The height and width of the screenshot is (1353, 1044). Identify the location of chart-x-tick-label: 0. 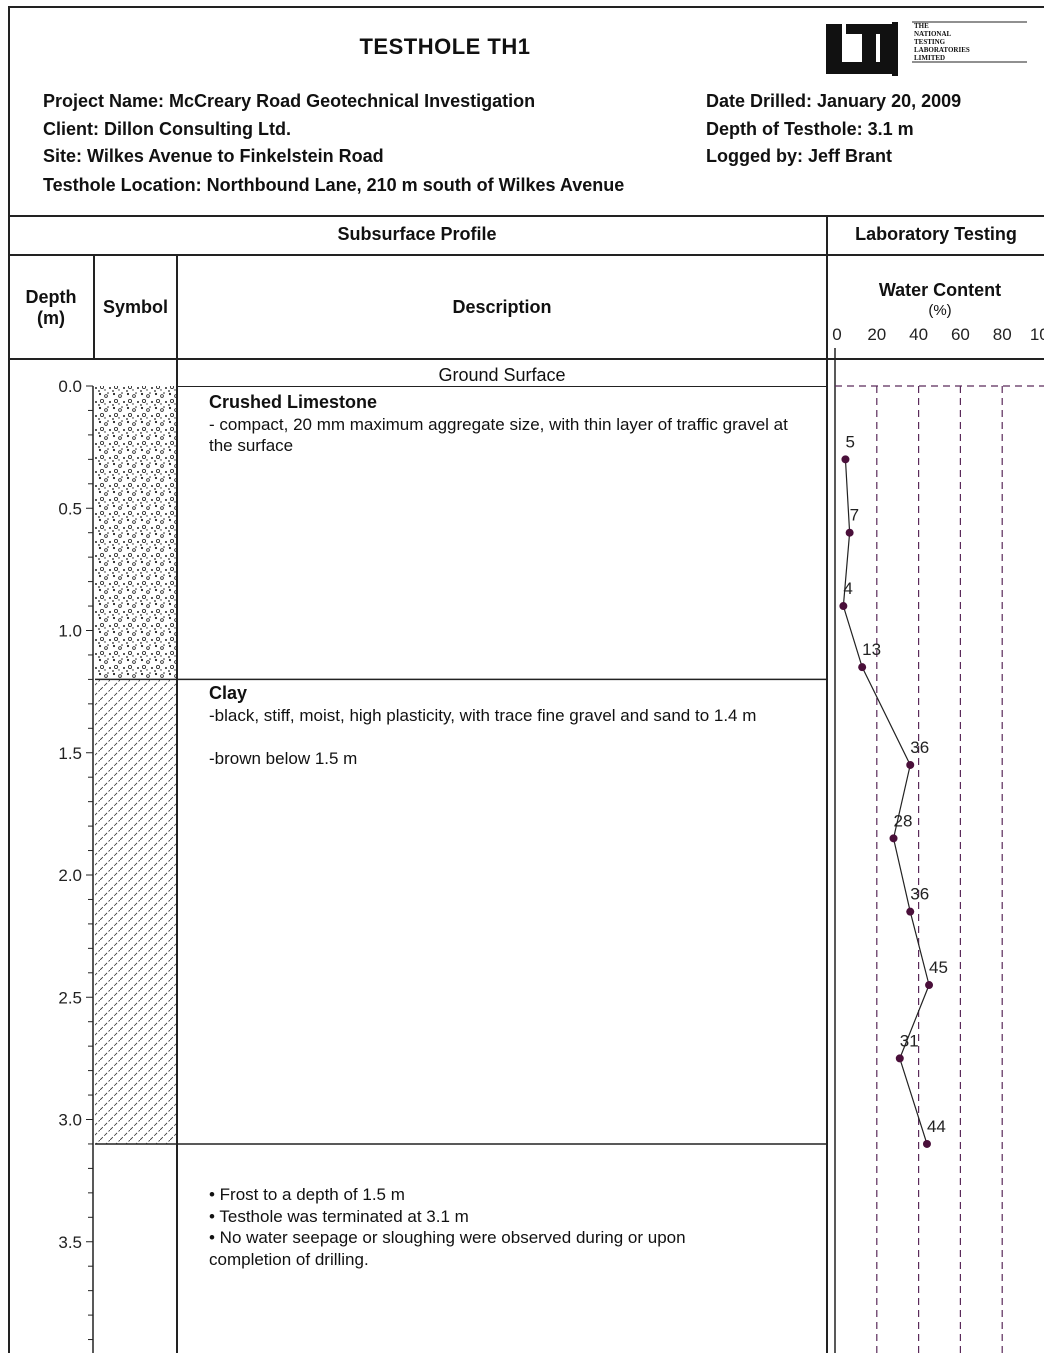
(836, 334).